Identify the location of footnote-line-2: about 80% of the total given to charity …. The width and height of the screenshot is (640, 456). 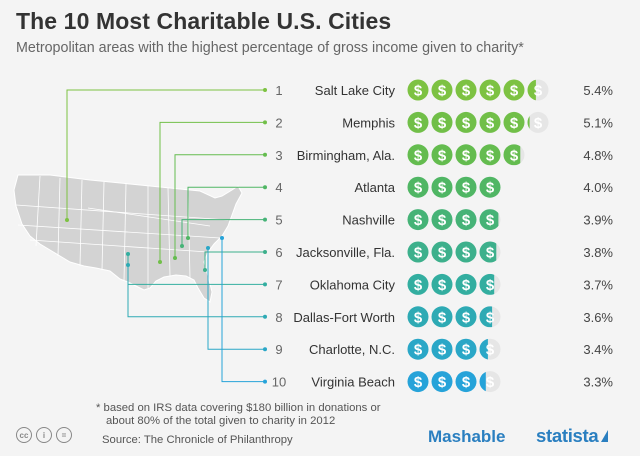
(221, 421).